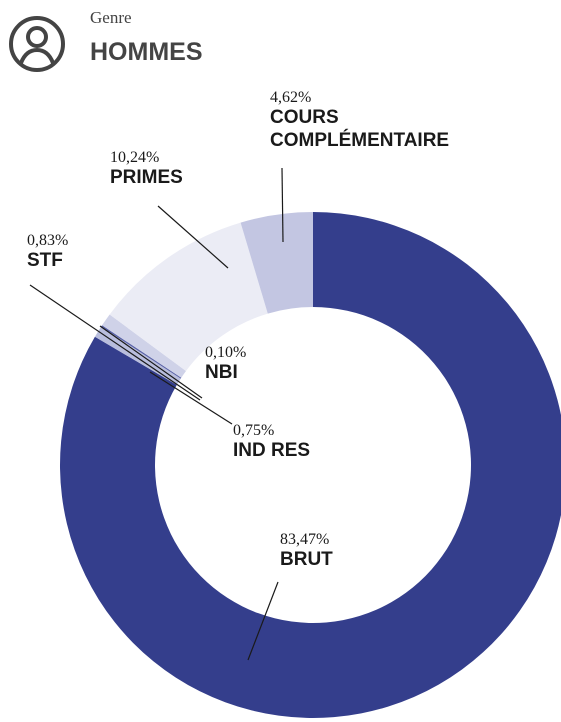 This screenshot has width=561, height=722. I want to click on segment-label: 4,62% COURS COMPLÉMENTAIRE, so click(395, 120).